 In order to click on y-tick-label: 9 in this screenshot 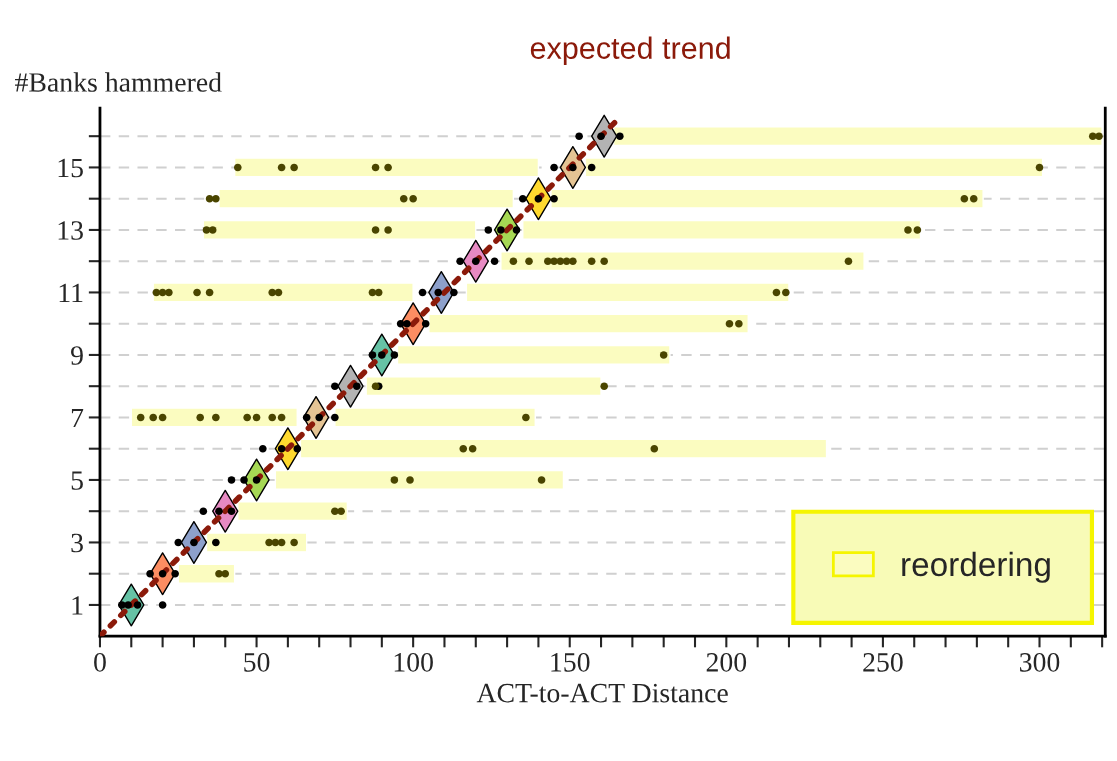, I will do `click(77, 355)`.